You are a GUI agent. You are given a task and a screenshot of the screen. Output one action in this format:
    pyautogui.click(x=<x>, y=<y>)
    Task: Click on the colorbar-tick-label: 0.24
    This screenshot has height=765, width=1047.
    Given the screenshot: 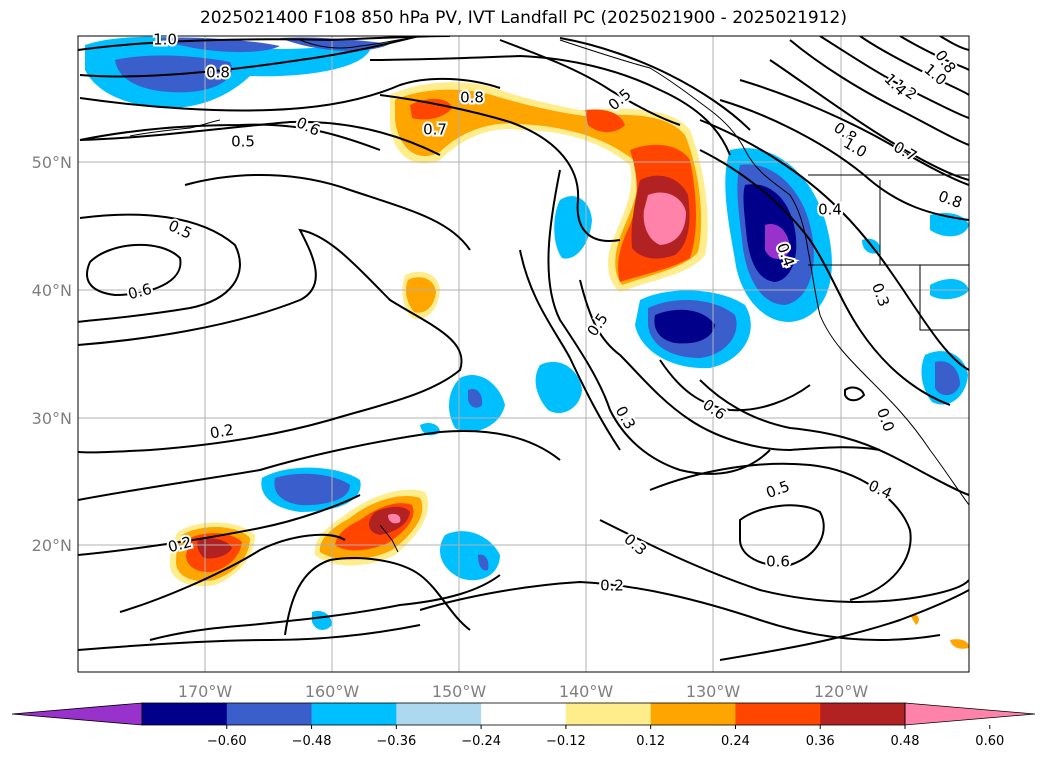 What is the action you would take?
    pyautogui.click(x=735, y=741)
    